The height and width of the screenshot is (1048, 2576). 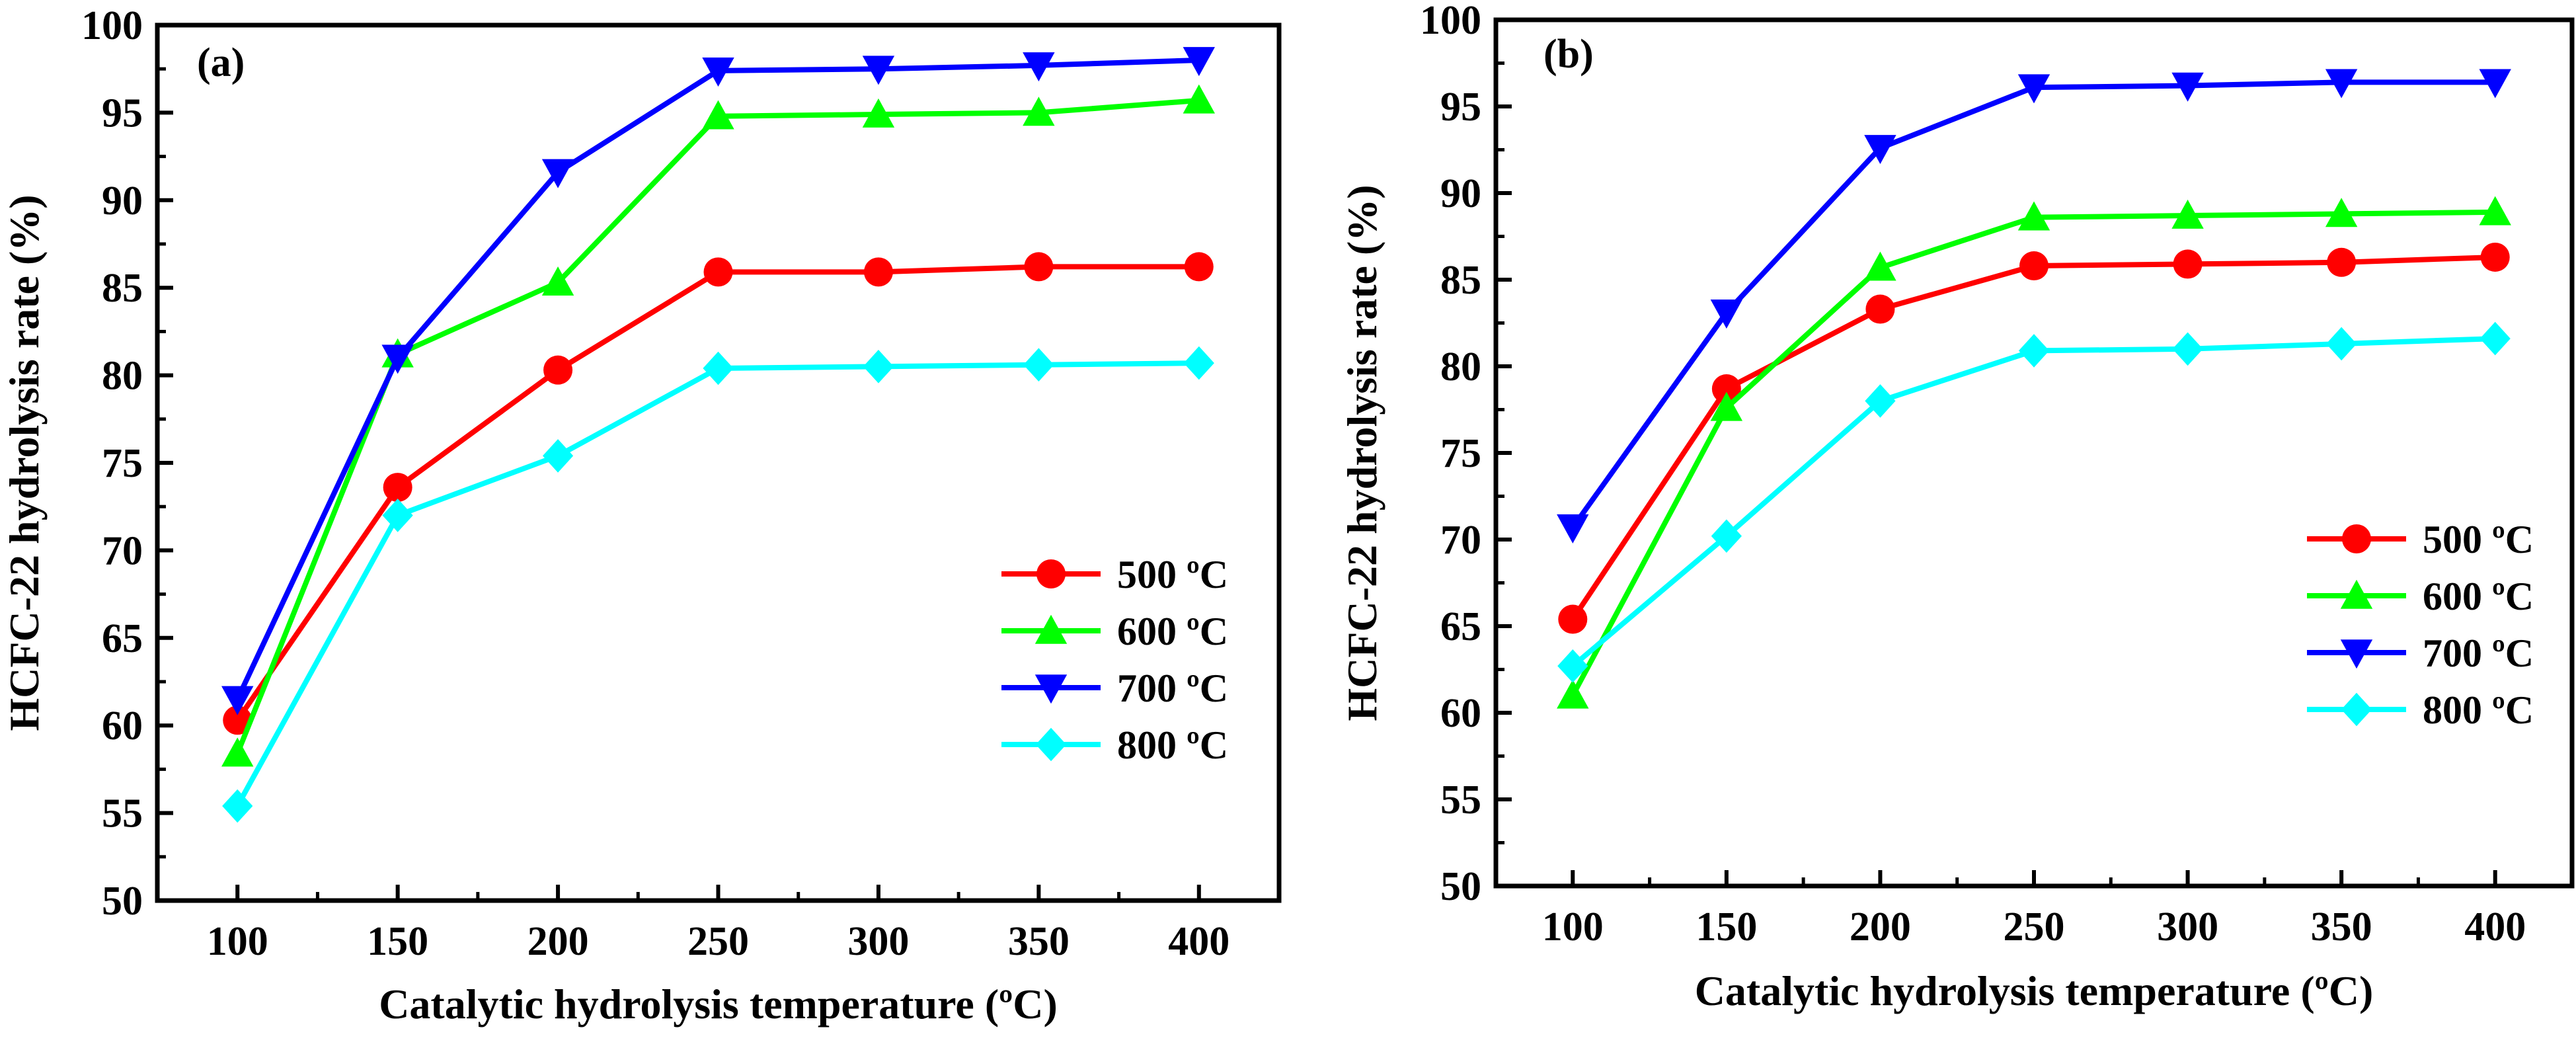 What do you see at coordinates (2495, 927) in the screenshot?
I see `x-tick-label: 400` at bounding box center [2495, 927].